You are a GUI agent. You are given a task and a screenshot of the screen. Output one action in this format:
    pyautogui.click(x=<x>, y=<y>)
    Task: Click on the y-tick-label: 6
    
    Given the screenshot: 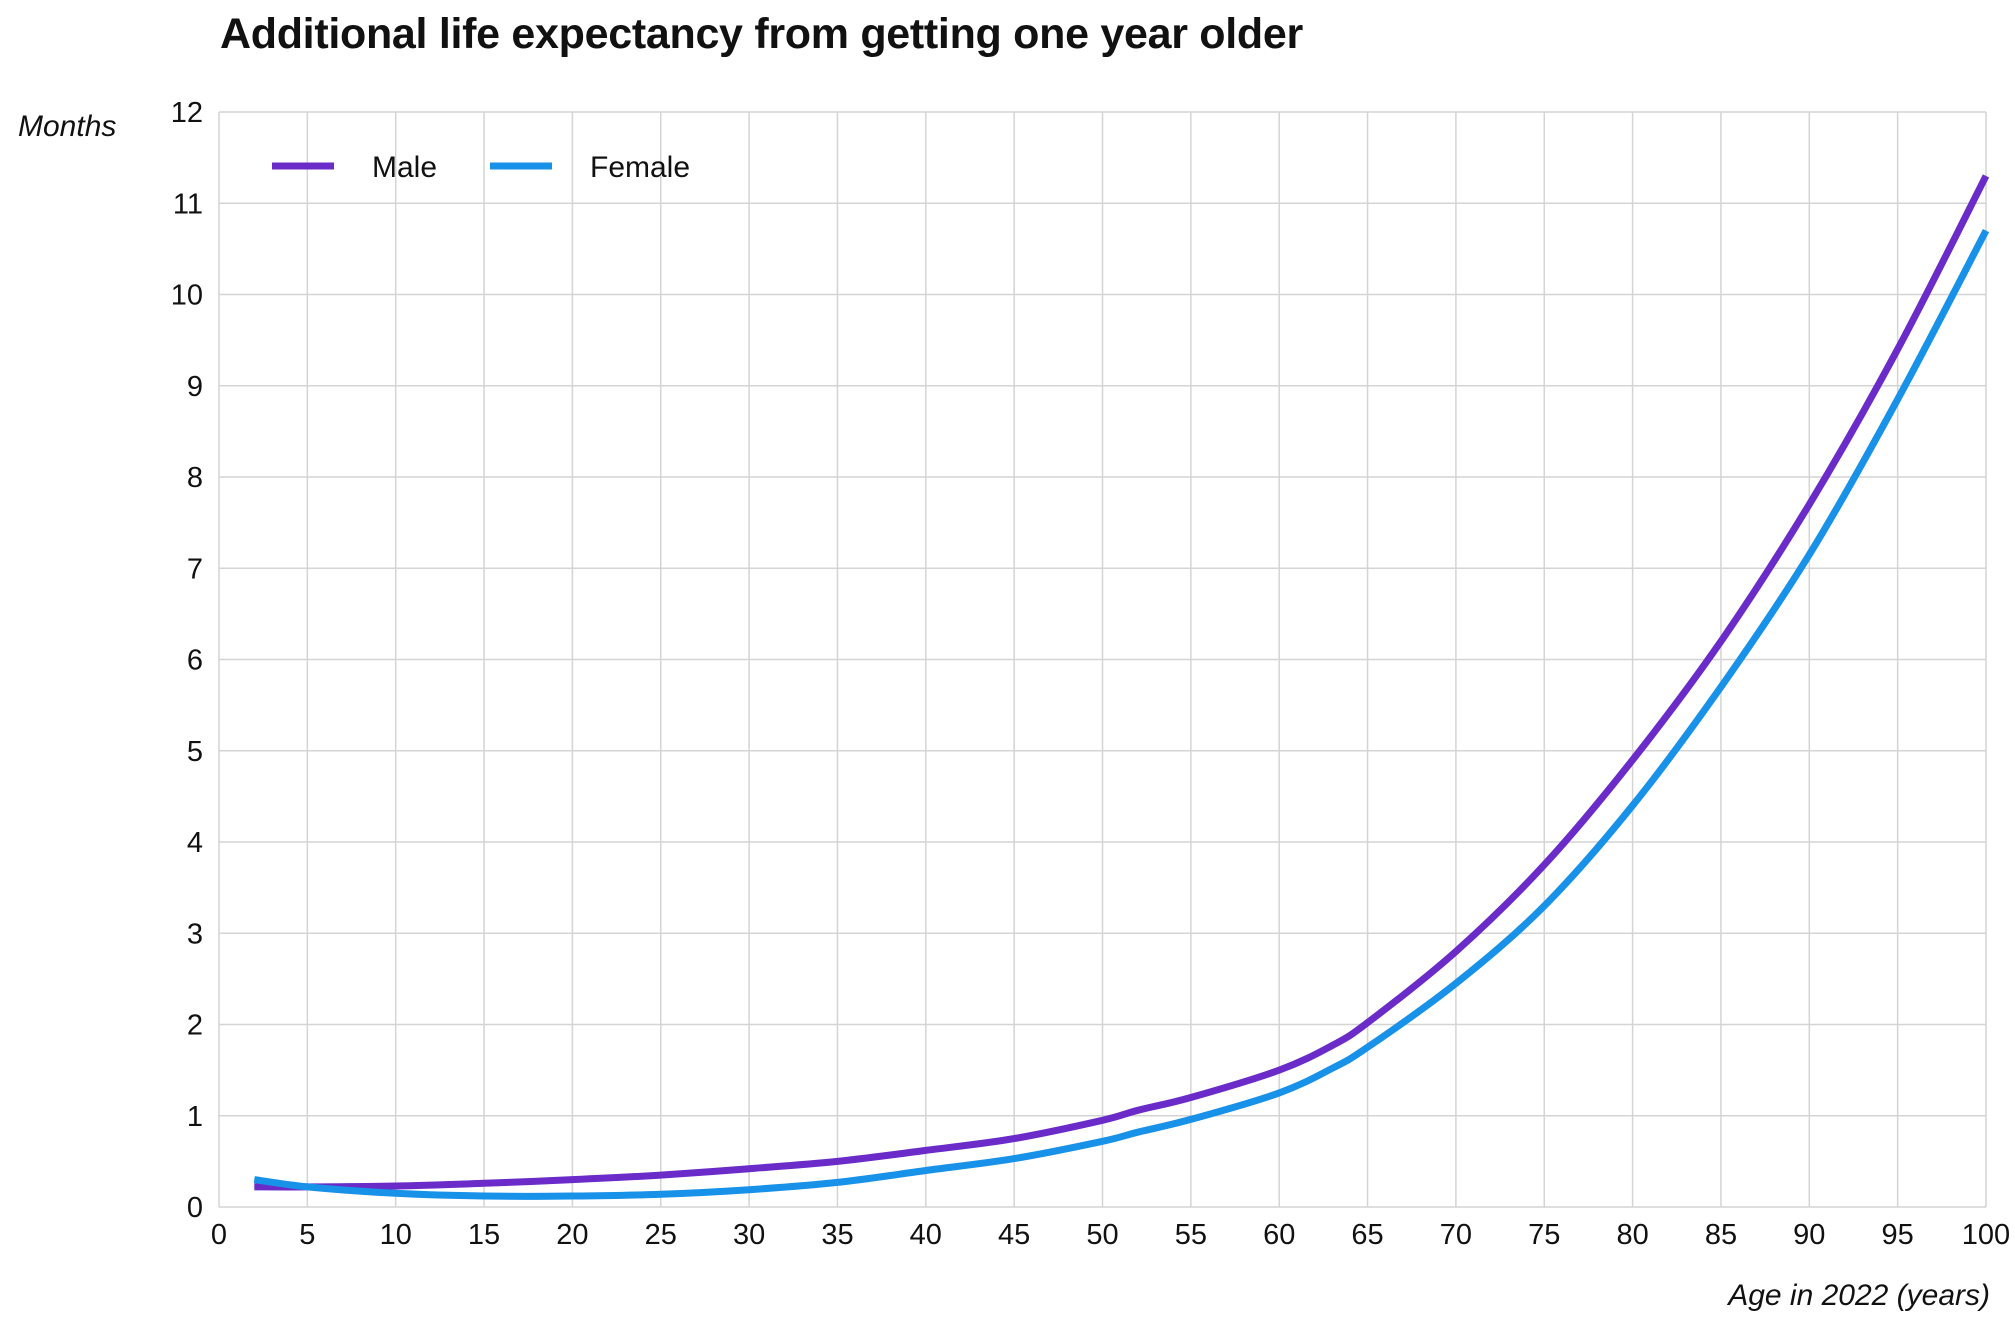 What is the action you would take?
    pyautogui.click(x=195, y=661)
    